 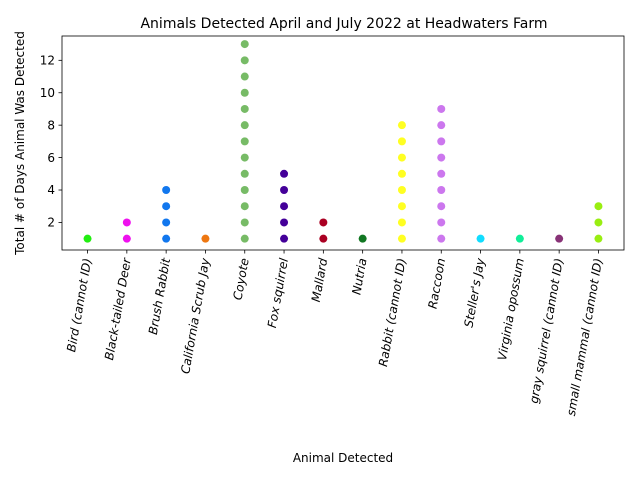 I want to click on x-tick-label-black-tailed-deer: Black-tailed Deer, so click(x=118, y=308).